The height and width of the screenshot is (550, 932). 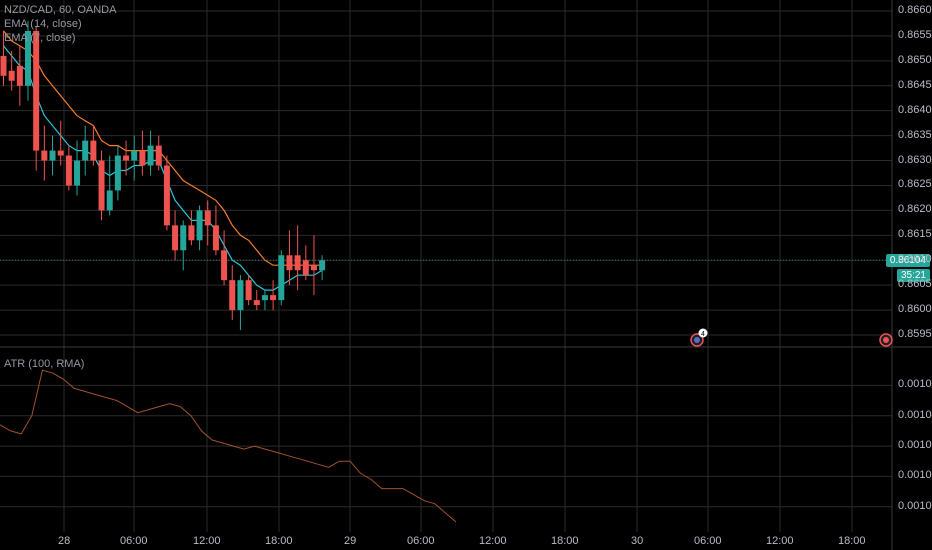 I want to click on atr-tick-label: 0.00101, so click(x=915, y=505).